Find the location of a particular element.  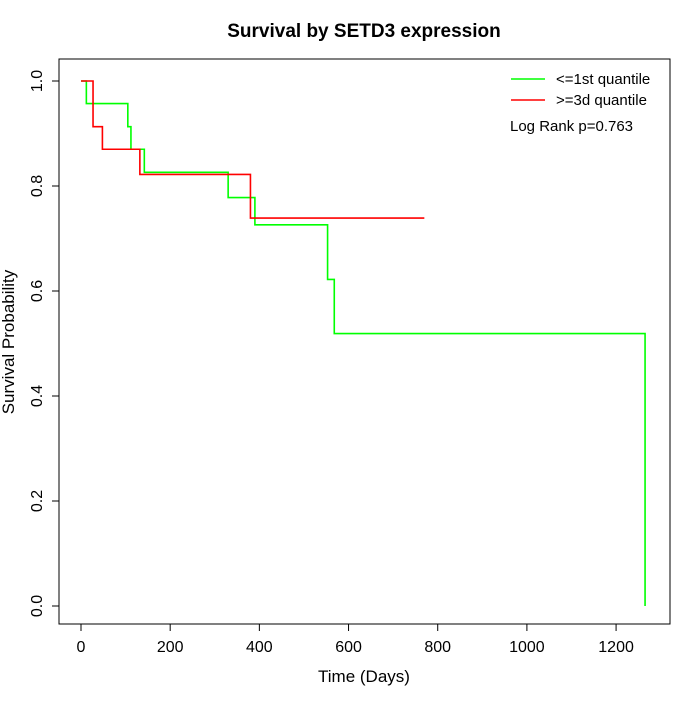

legend-label-series-2: >=3d quantile is located at coordinates (601, 100).